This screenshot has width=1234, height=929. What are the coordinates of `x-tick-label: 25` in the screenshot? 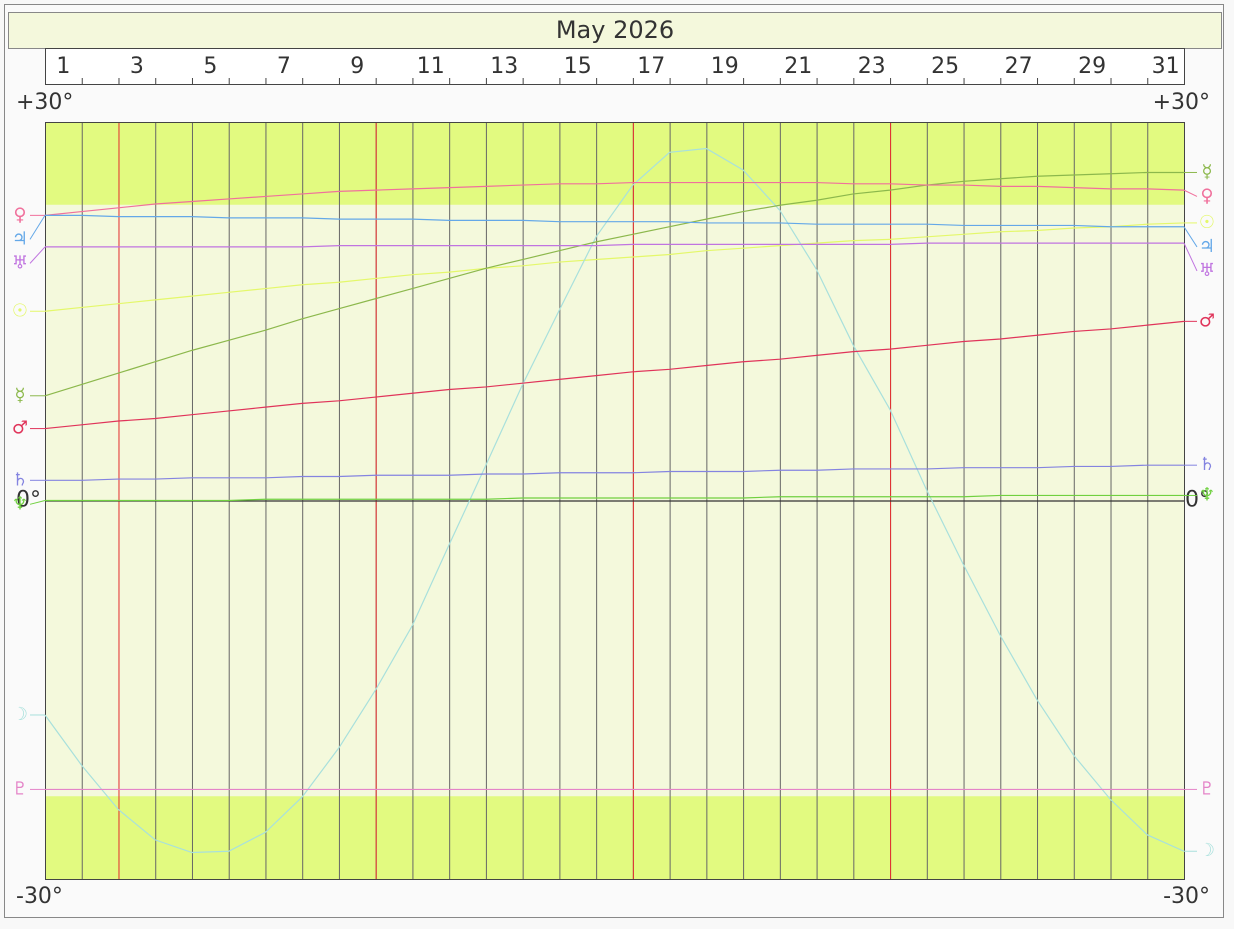 It's located at (945, 66).